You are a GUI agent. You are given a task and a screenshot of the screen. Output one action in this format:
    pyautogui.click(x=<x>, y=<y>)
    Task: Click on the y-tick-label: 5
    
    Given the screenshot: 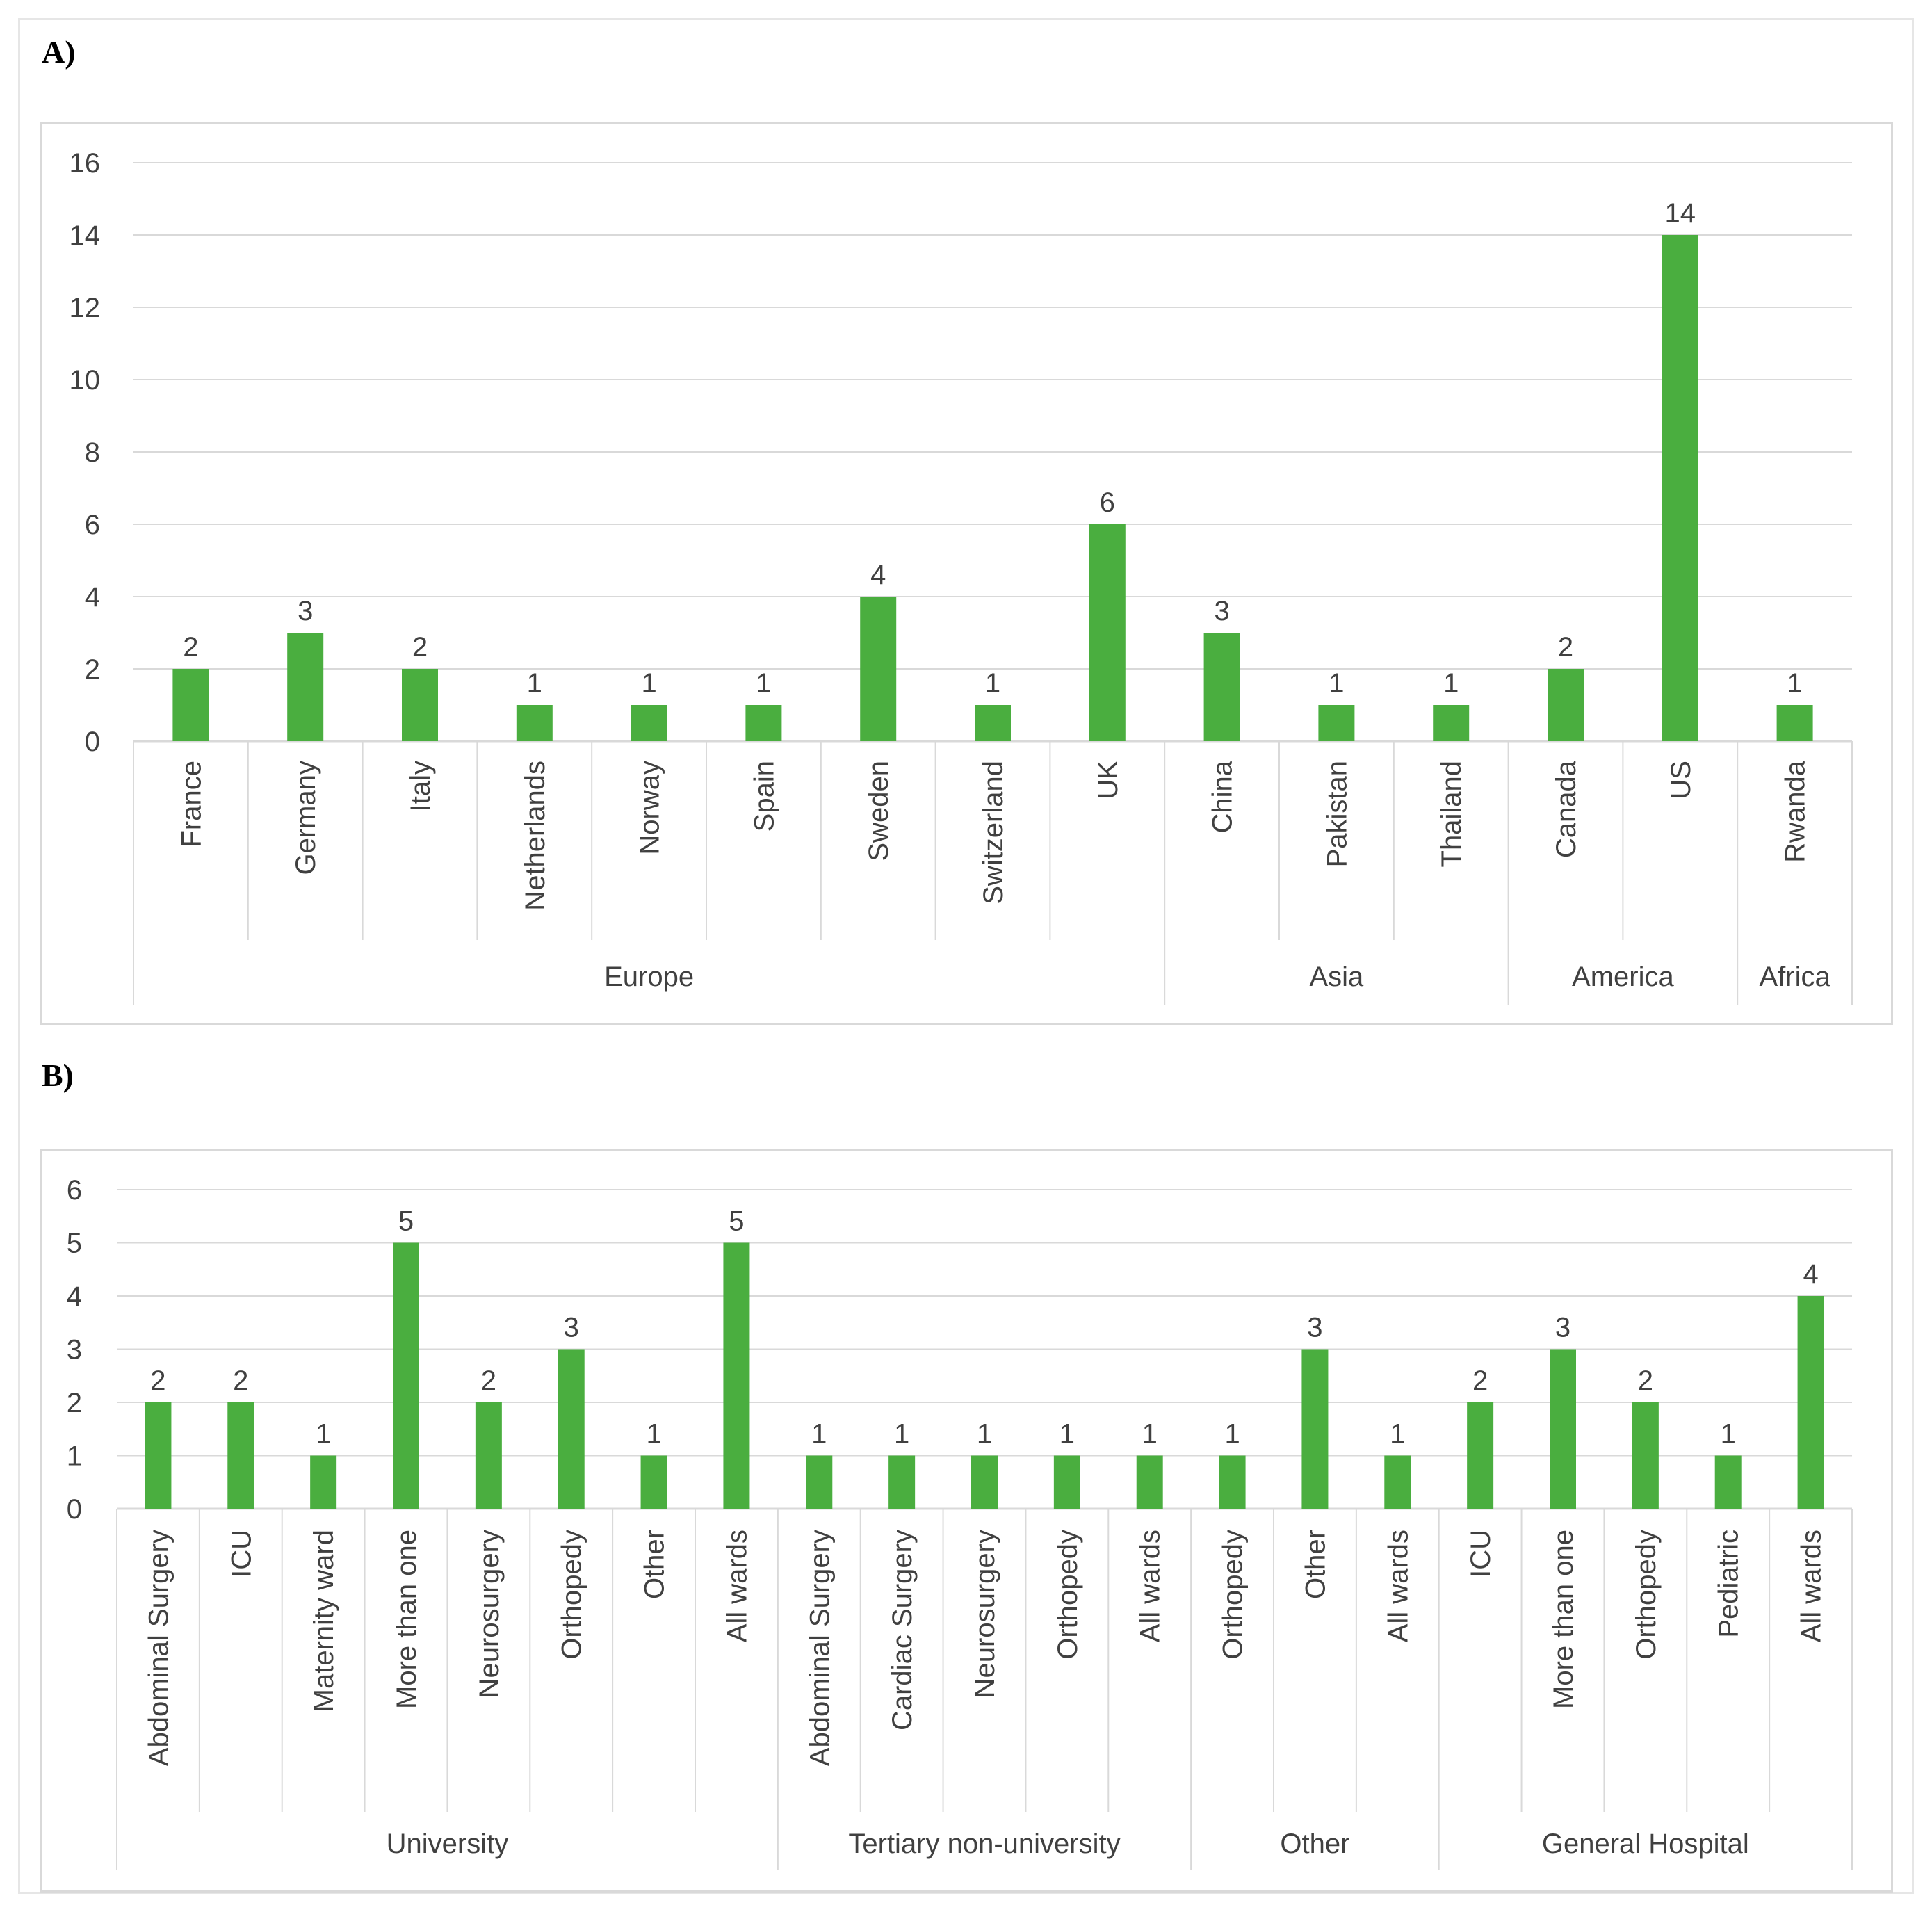 What is the action you would take?
    pyautogui.click(x=74, y=1244)
    